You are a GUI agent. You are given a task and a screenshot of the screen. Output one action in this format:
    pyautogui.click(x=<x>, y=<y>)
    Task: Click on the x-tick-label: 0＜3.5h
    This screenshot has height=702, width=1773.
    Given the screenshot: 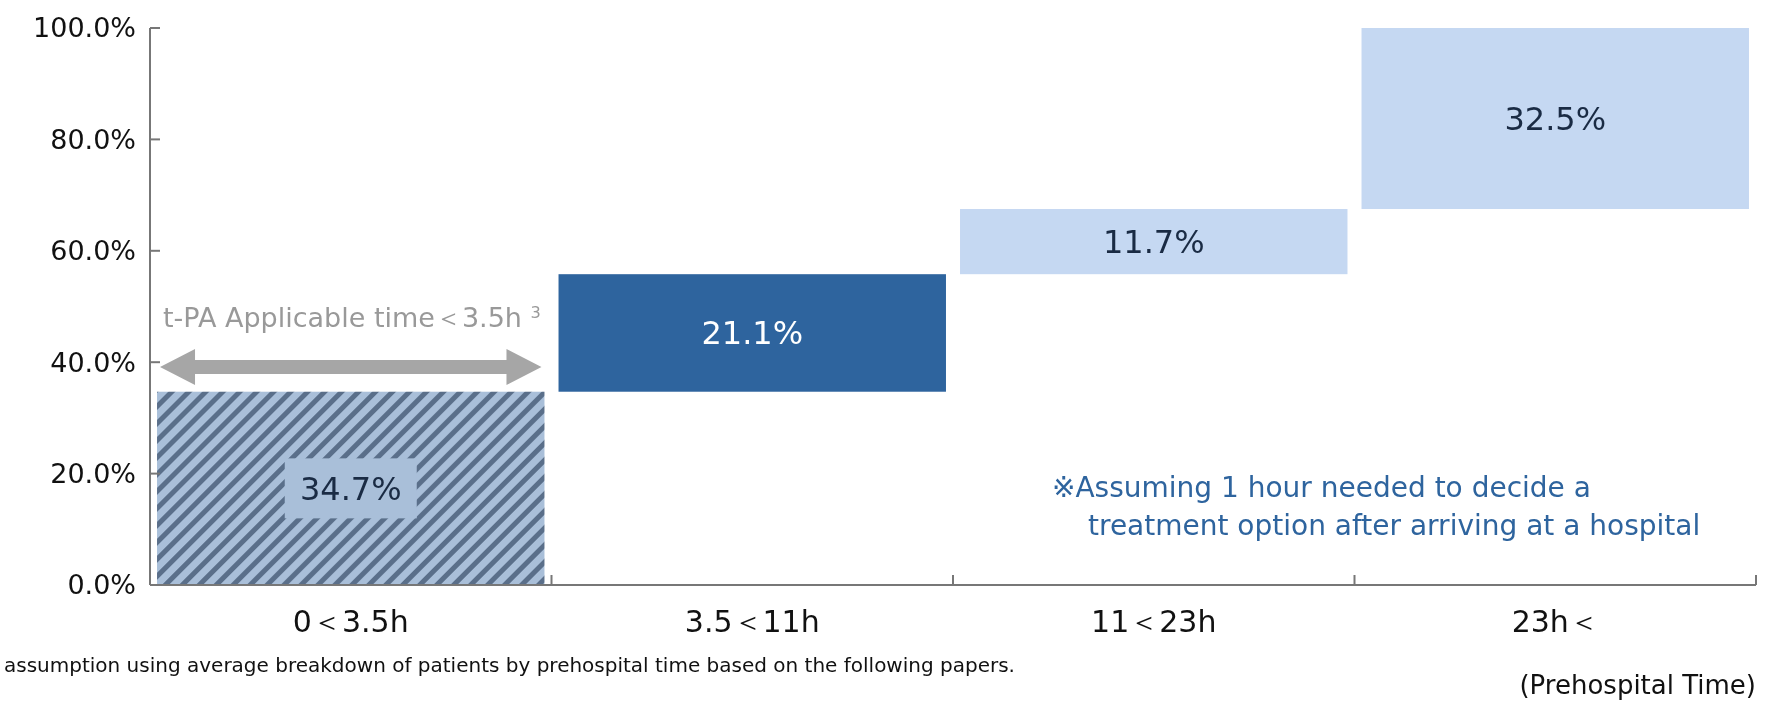 What is the action you would take?
    pyautogui.click(x=350, y=621)
    